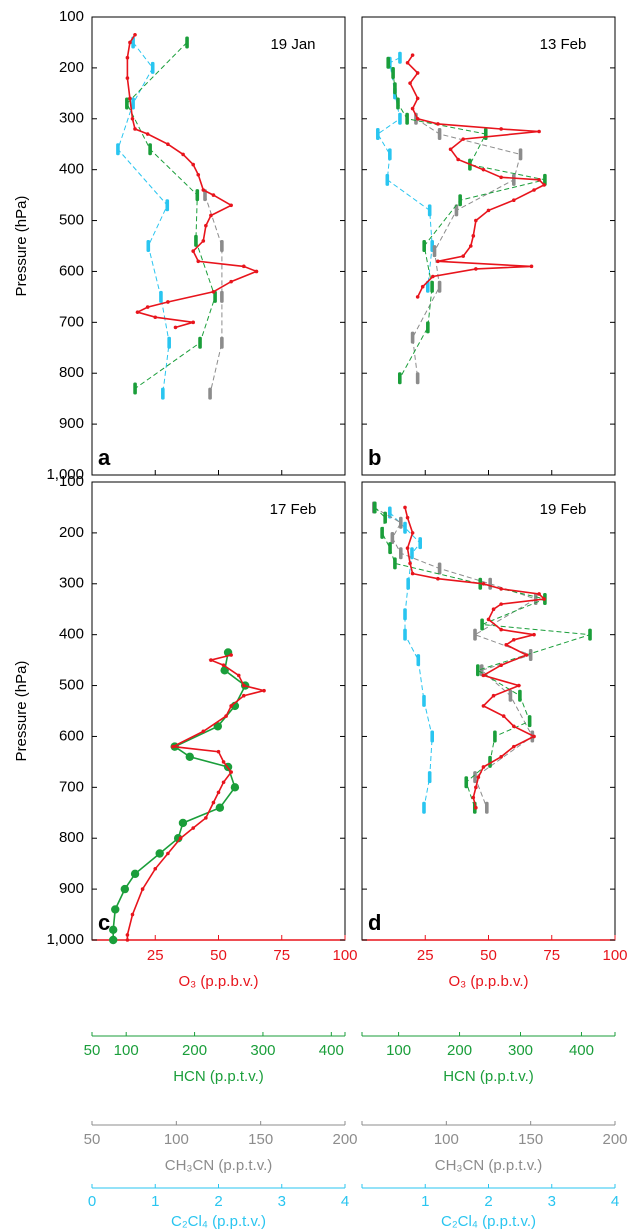 Image resolution: width=630 pixels, height=1230 pixels. Describe the element at coordinates (374, 457) in the screenshot. I see `panel-letter: b` at that location.